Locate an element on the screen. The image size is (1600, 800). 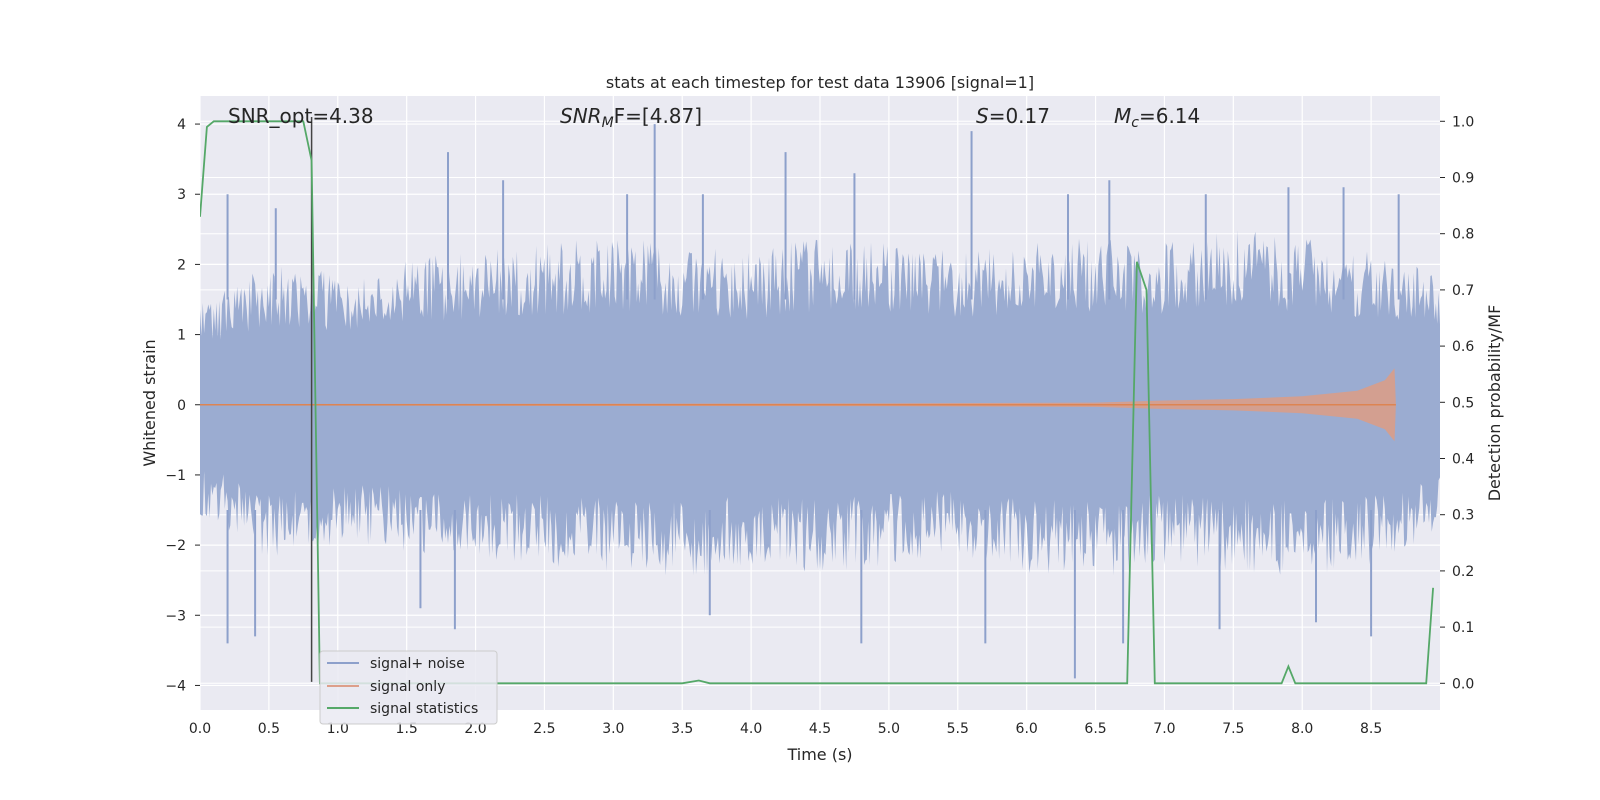
x-tick-label: 4.0 is located at coordinates (751, 729).